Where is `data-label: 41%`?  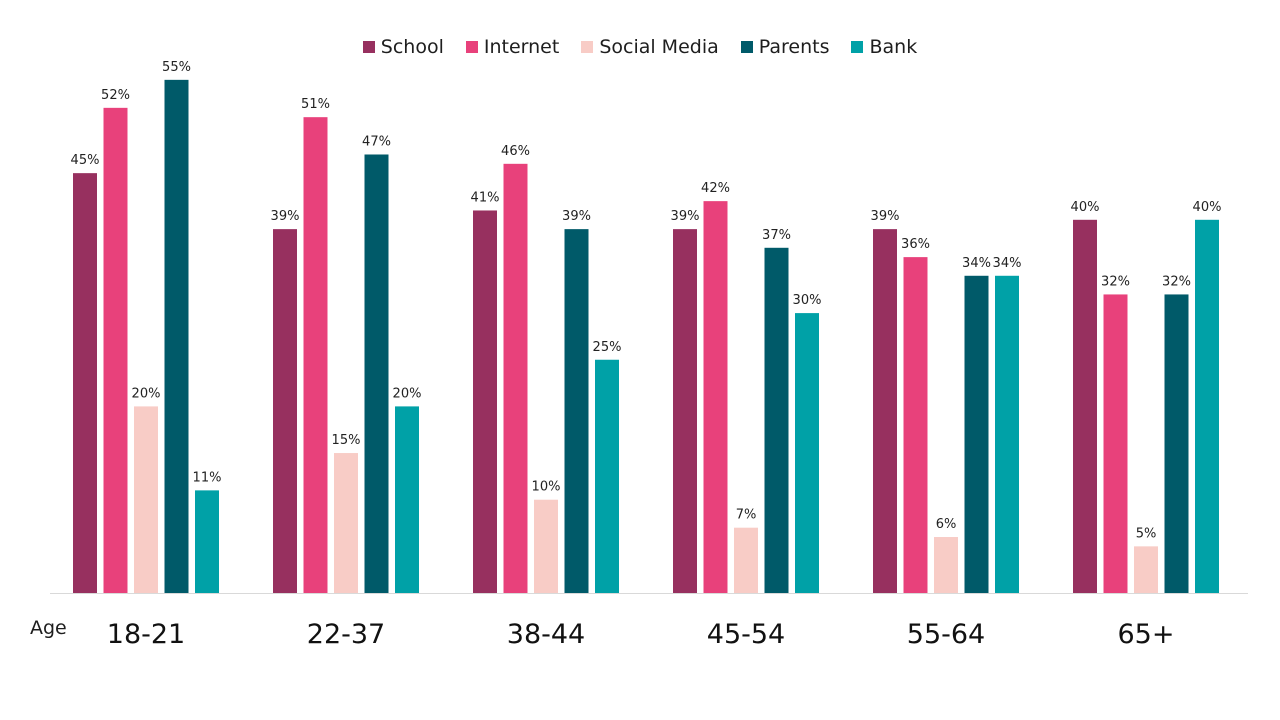 data-label: 41% is located at coordinates (485, 197).